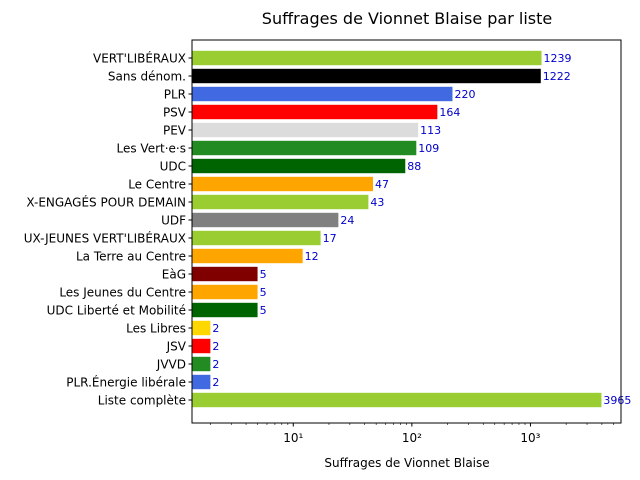 This screenshot has width=640, height=480. What do you see at coordinates (147, 77) in the screenshot?
I see `y-tick-label: Sans dénom.` at bounding box center [147, 77].